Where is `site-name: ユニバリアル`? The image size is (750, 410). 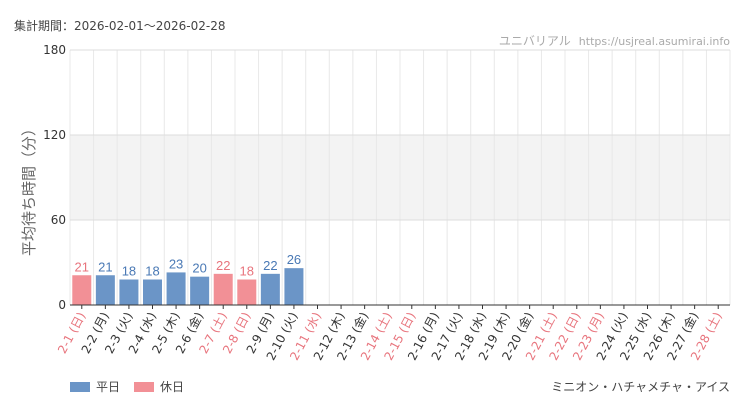 site-name: ユニバリアル is located at coordinates (534, 41).